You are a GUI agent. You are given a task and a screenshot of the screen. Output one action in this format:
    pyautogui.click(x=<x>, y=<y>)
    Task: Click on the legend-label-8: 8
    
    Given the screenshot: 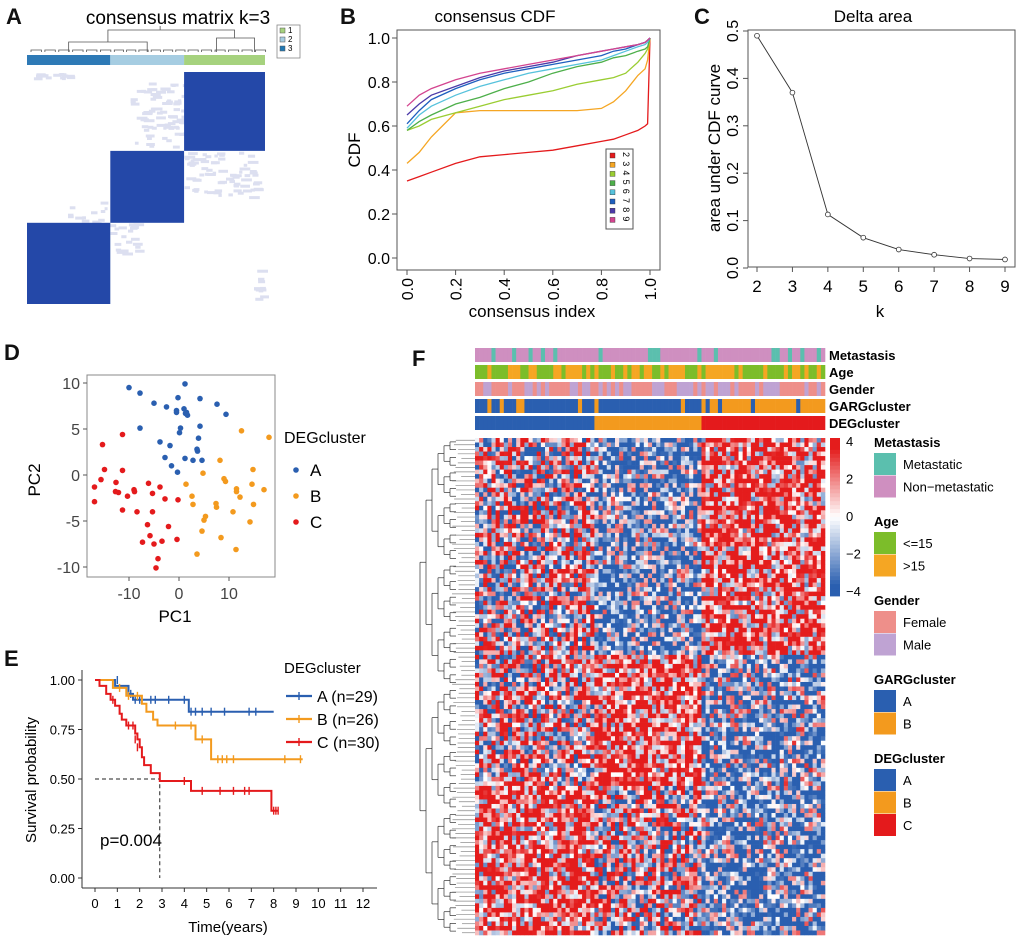 What is the action you would take?
    pyautogui.click(x=626, y=209)
    